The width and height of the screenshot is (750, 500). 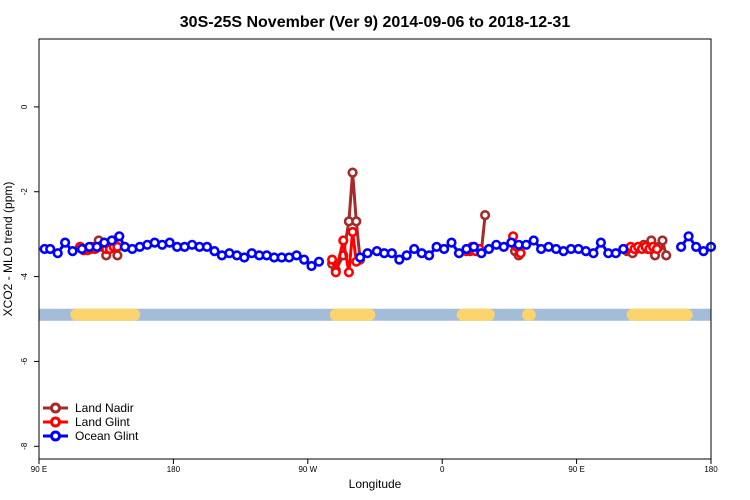 What do you see at coordinates (307, 469) in the screenshot?
I see `x-tick-label: 90 W` at bounding box center [307, 469].